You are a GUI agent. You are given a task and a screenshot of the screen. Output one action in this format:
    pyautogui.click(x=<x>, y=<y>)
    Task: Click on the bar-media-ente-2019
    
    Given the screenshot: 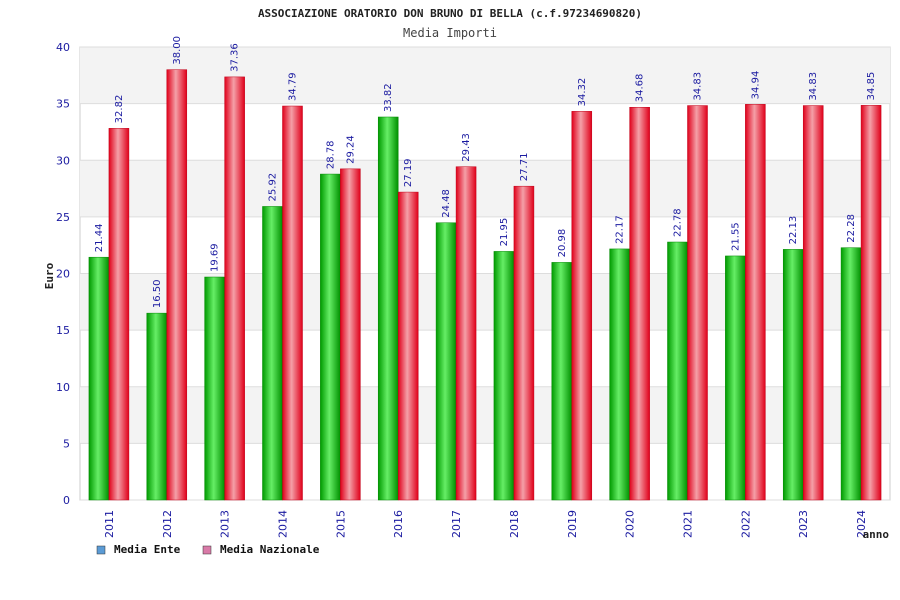 What is the action you would take?
    pyautogui.click(x=562, y=381)
    